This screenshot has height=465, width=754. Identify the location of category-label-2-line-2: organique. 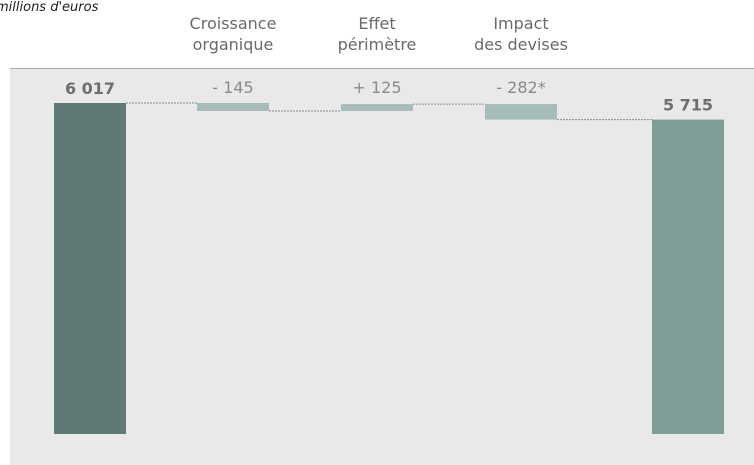
(233, 44).